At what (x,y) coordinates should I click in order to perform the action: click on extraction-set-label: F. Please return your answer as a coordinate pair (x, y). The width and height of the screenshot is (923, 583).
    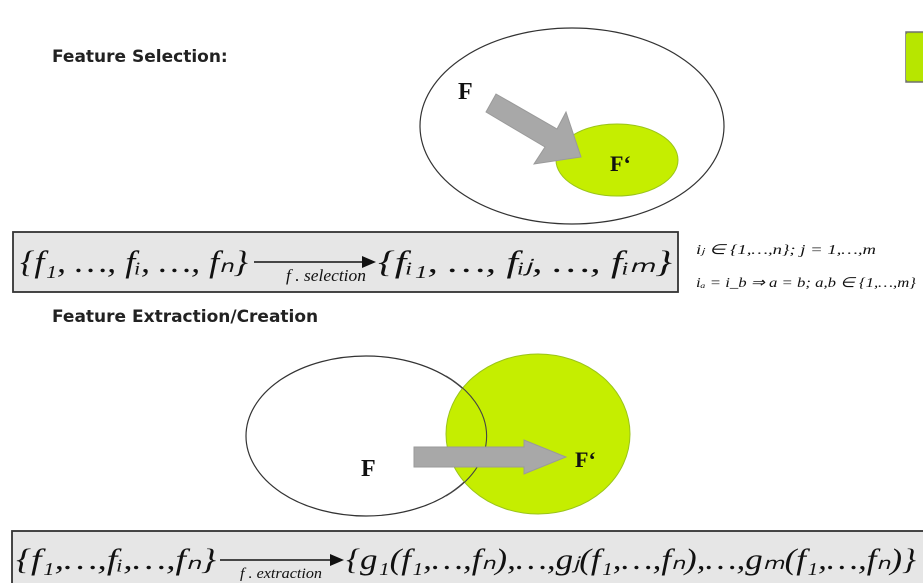
    Looking at the image, I should click on (368, 469).